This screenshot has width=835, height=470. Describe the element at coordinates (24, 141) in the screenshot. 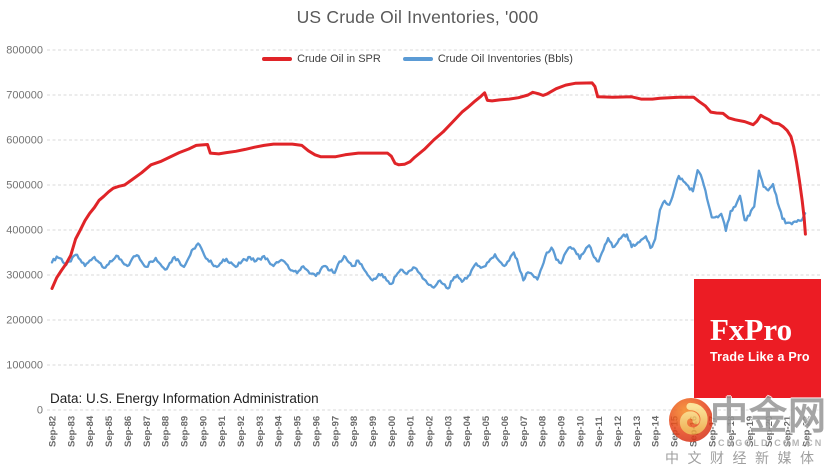

I see `y-axis-tick-label: 600000` at that location.